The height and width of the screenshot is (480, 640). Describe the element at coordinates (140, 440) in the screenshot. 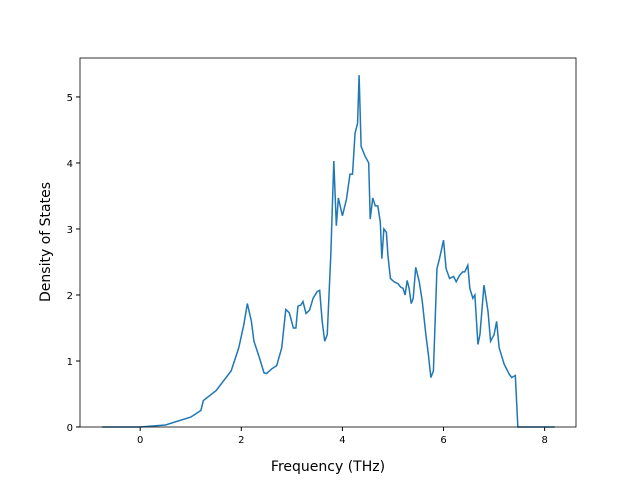

I see `x-tick-label: 0` at that location.